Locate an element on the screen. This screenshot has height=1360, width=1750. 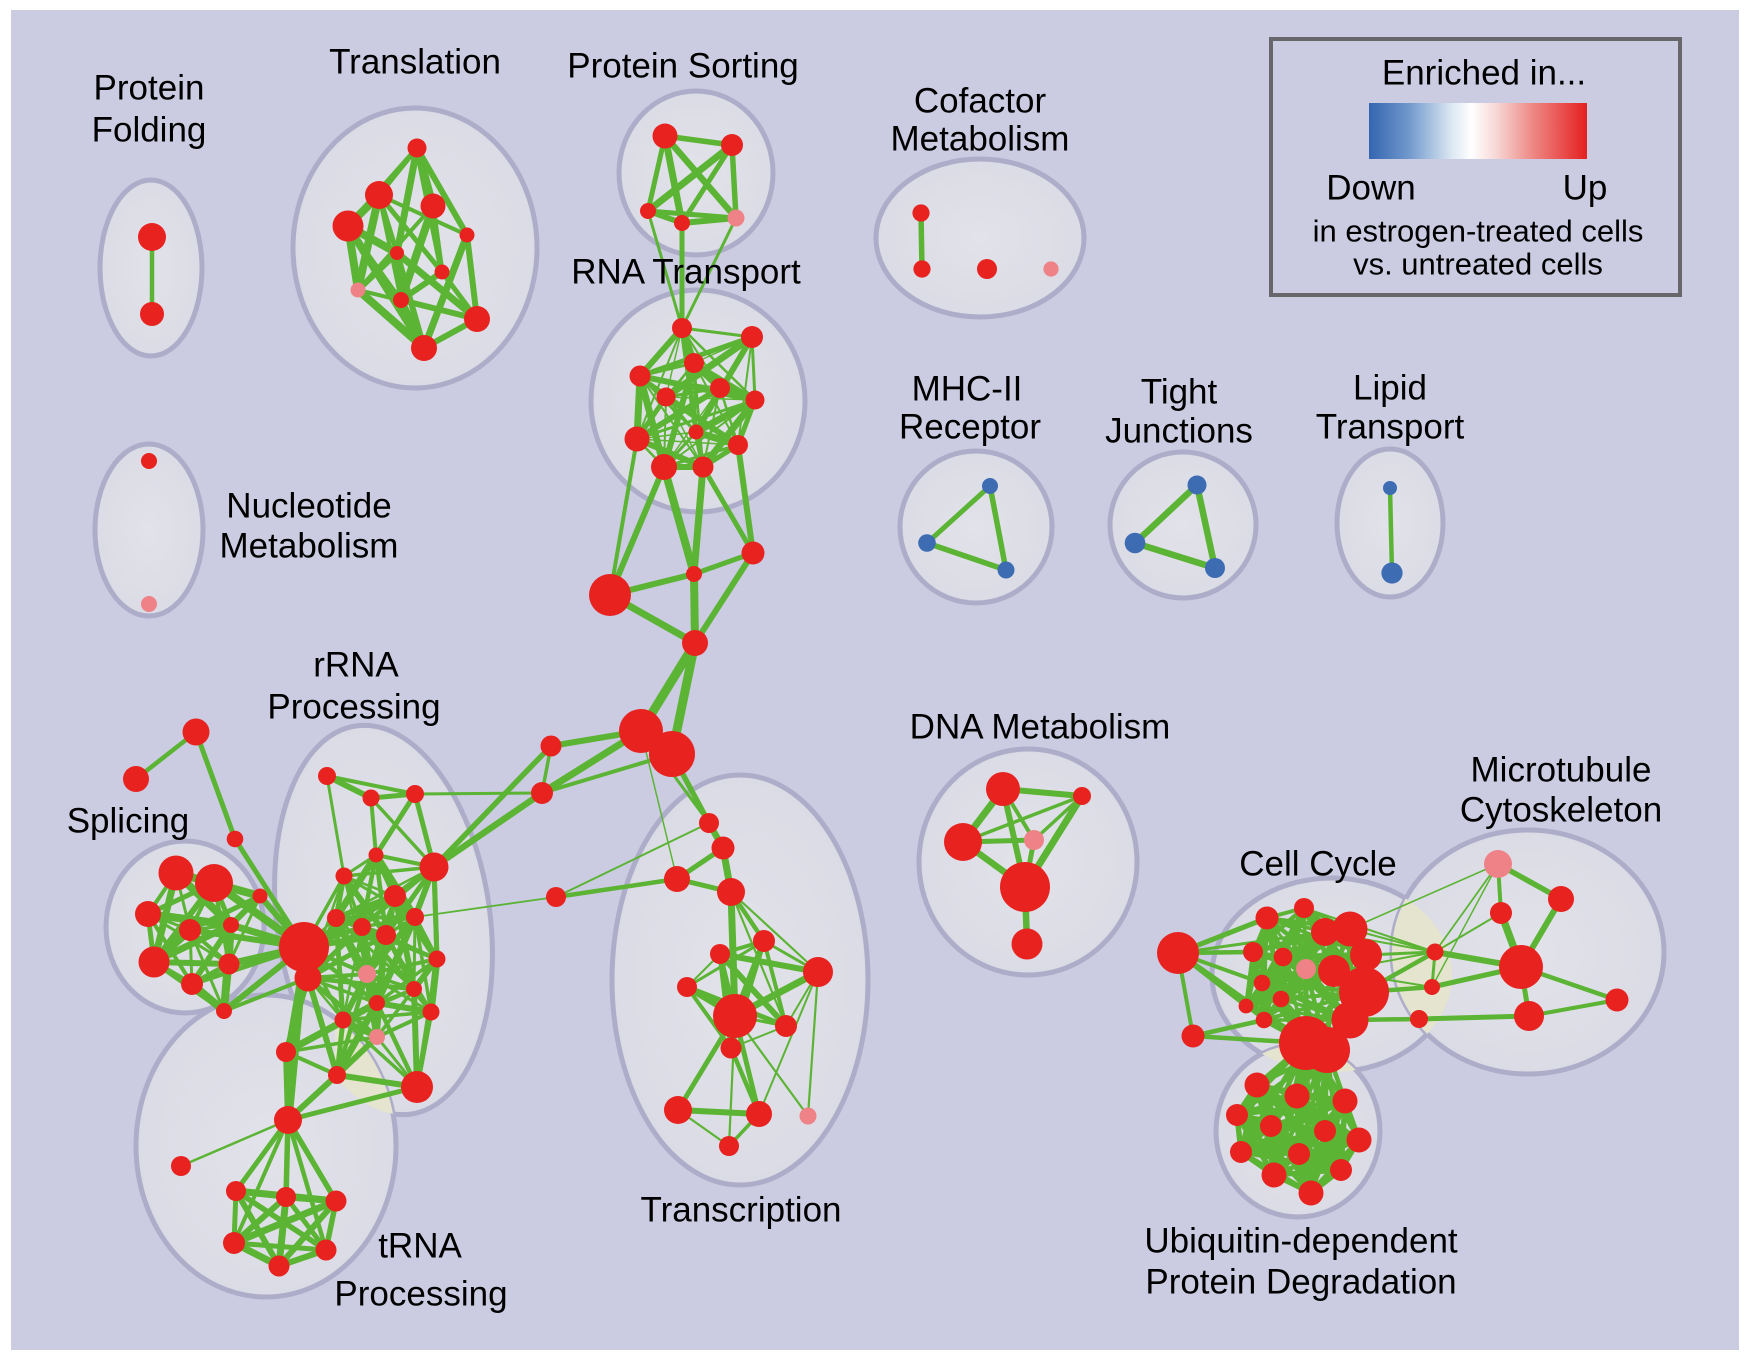
svg-text: Ubiquitin-dependent is located at coordinates (1301, 1241).